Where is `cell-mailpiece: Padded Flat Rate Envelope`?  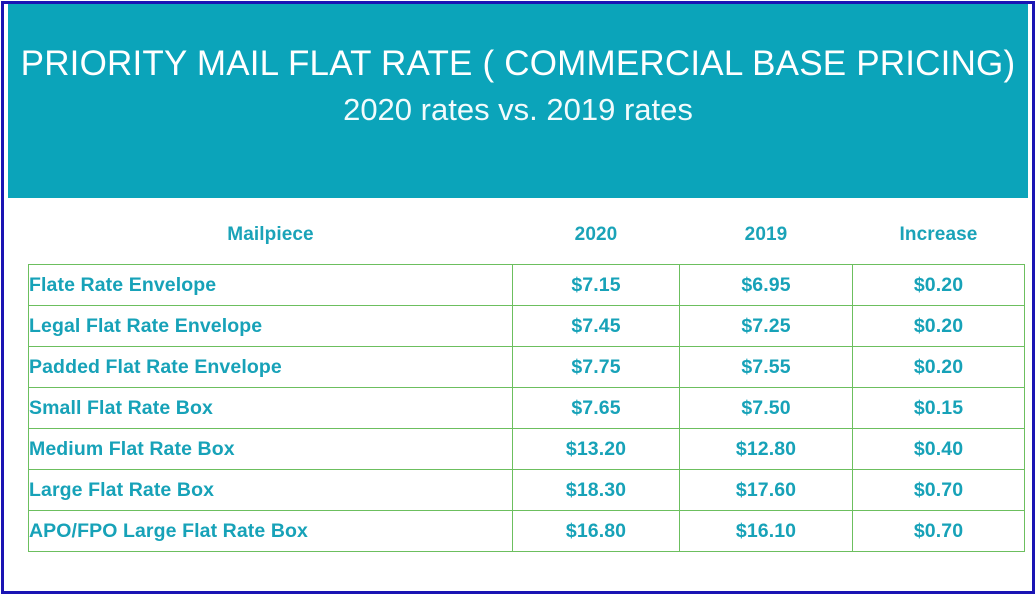
cell-mailpiece: Padded Flat Rate Envelope is located at coordinates (270, 367).